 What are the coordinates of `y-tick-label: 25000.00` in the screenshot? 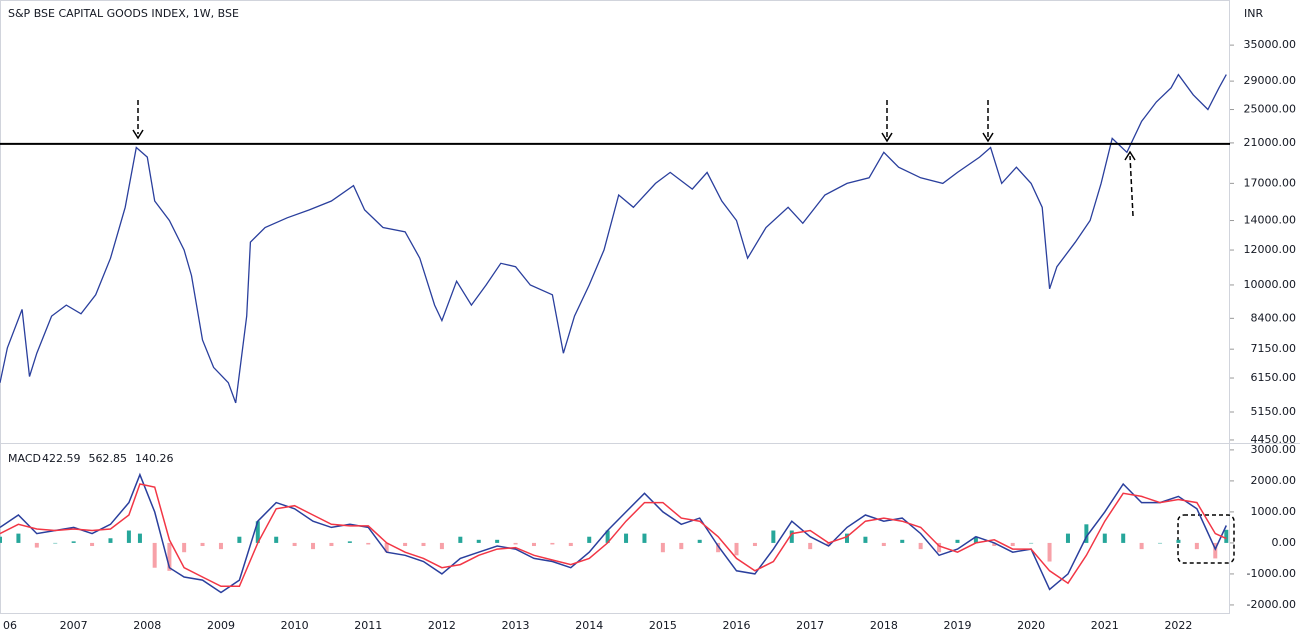 It's located at (1270, 109).